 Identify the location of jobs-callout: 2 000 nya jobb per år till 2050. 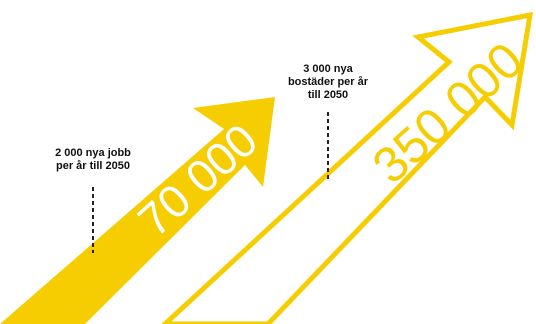
(93, 160).